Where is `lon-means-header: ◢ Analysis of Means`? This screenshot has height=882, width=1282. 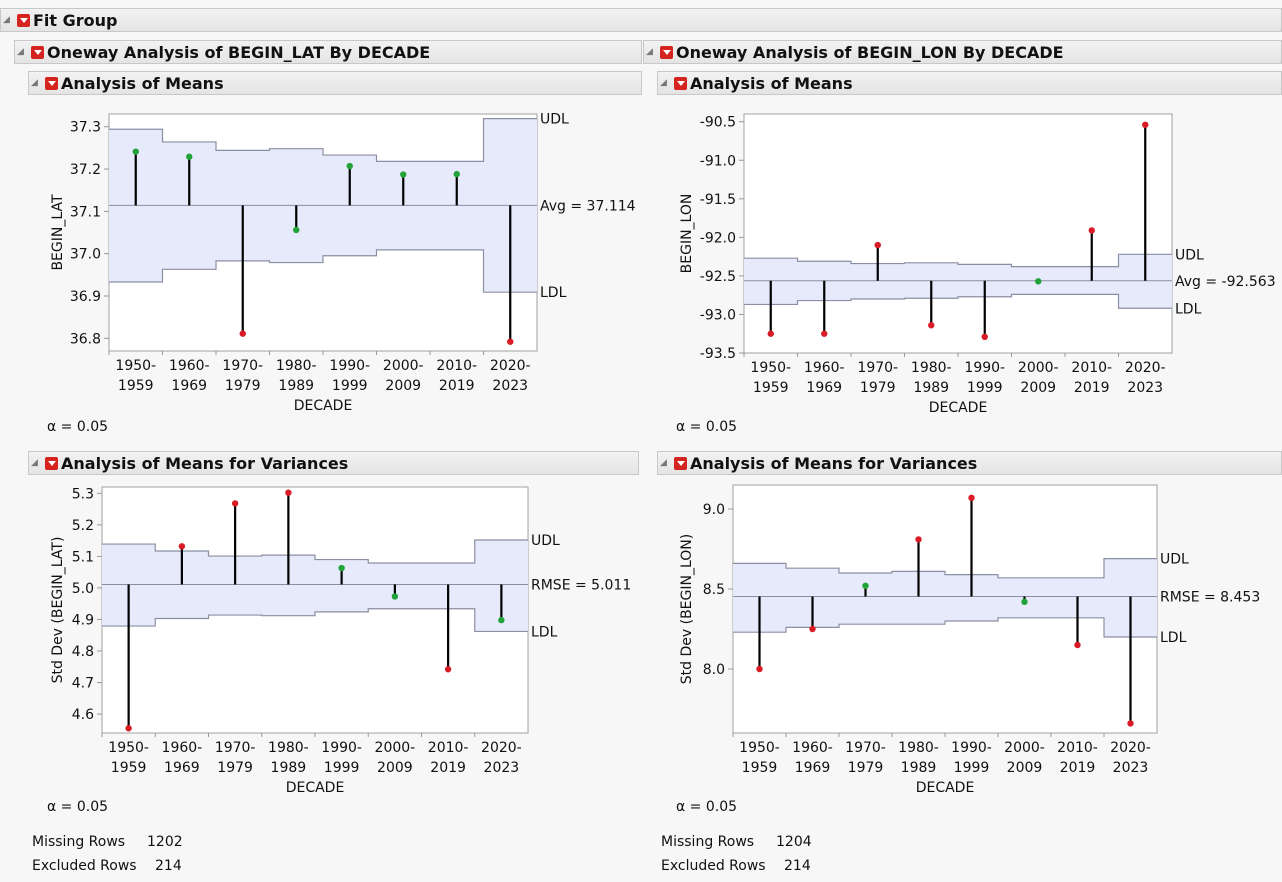
lon-means-header: ◢ Analysis of Means is located at coordinates (969, 83).